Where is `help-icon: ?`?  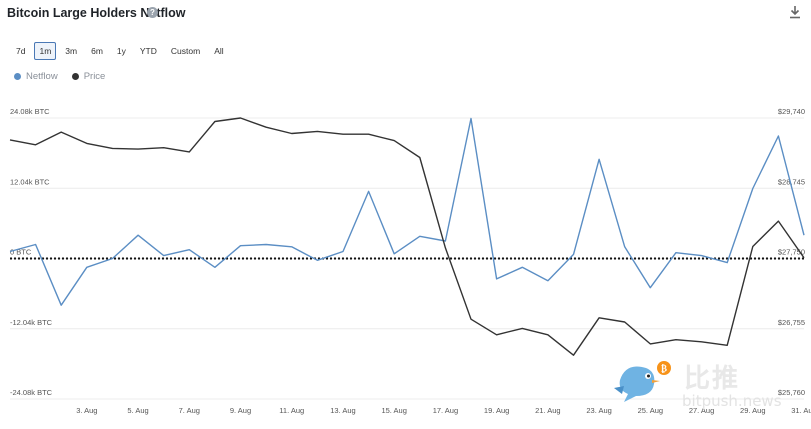 help-icon: ? is located at coordinates (152, 12).